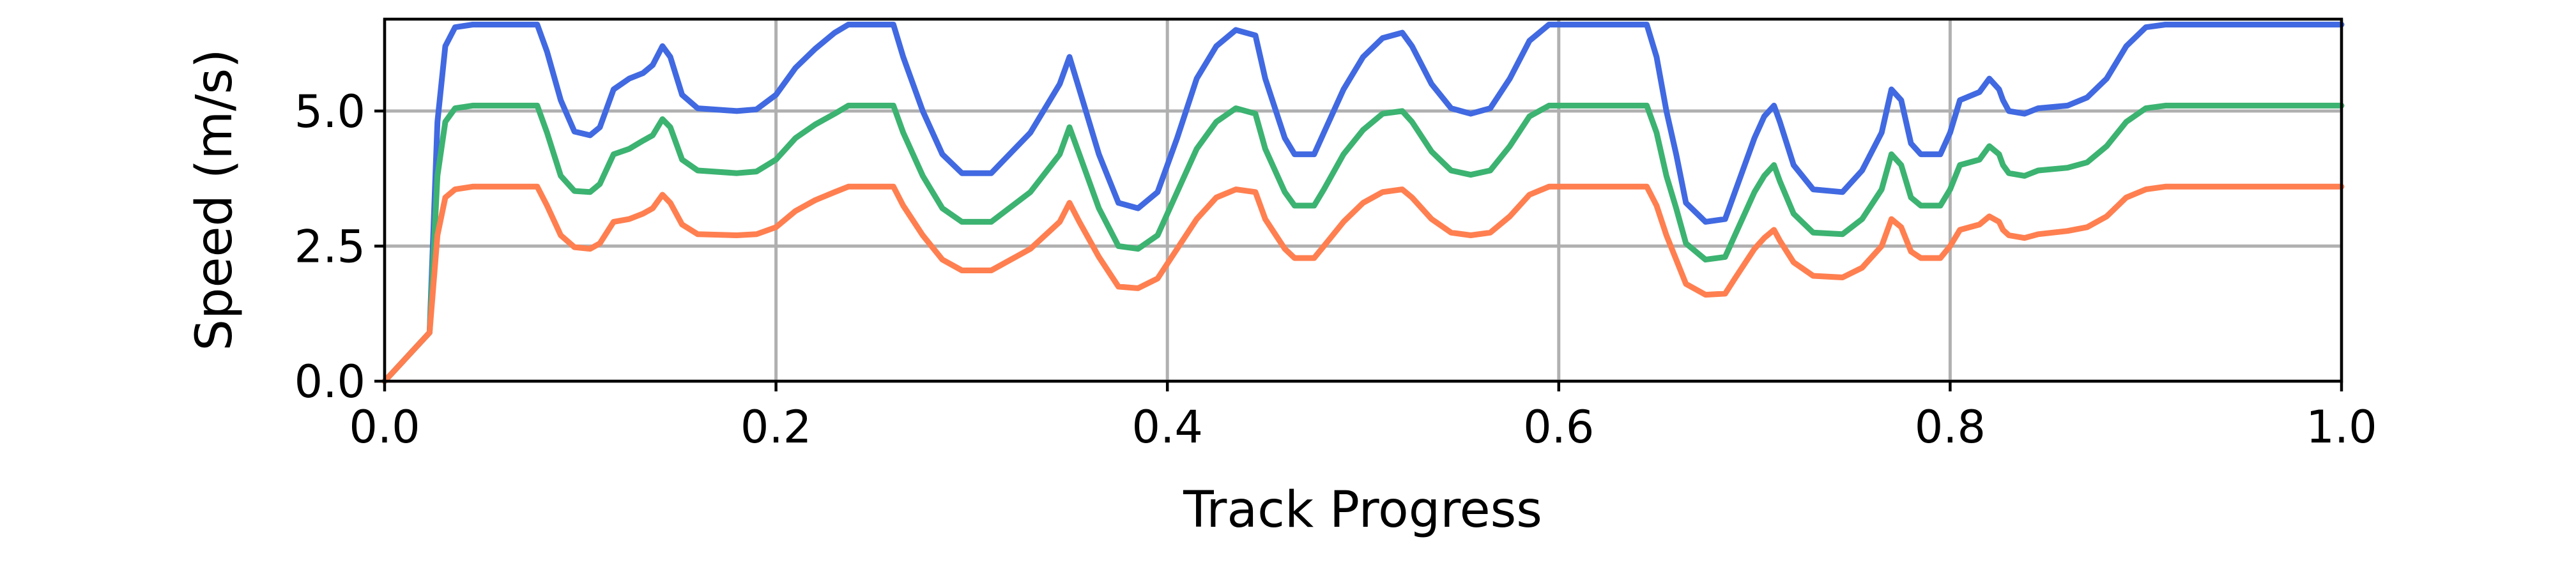 Image resolution: width=2576 pixels, height=567 pixels. I want to click on y-axis-label: Speed (m/s), so click(214, 200).